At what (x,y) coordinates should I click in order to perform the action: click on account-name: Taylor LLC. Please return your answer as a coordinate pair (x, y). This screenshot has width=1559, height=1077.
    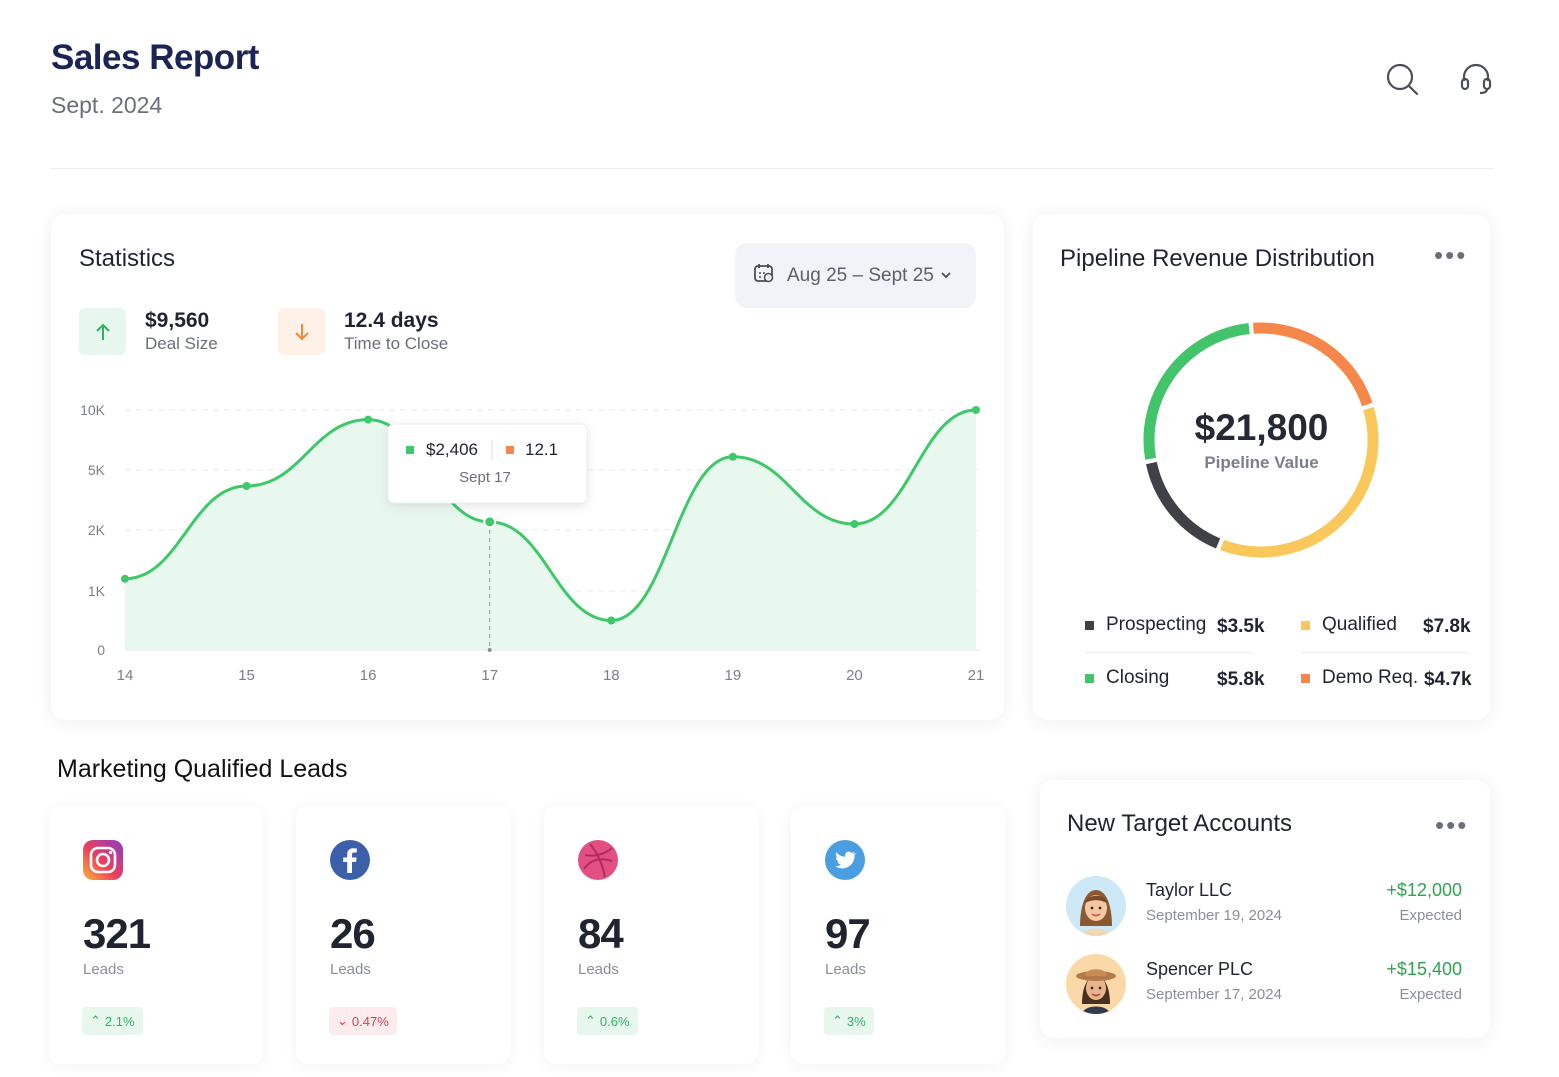
    Looking at the image, I should click on (1189, 890).